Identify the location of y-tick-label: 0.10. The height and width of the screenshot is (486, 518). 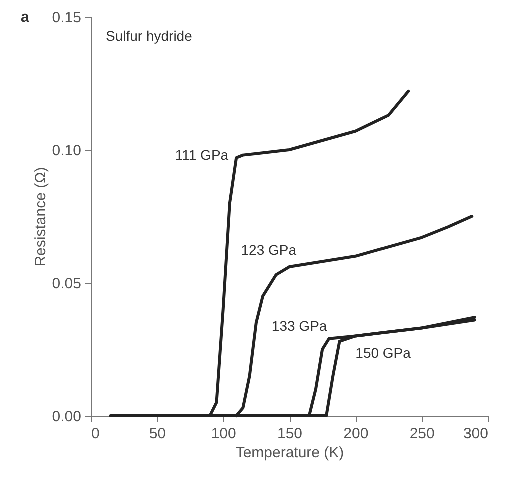
(67, 151).